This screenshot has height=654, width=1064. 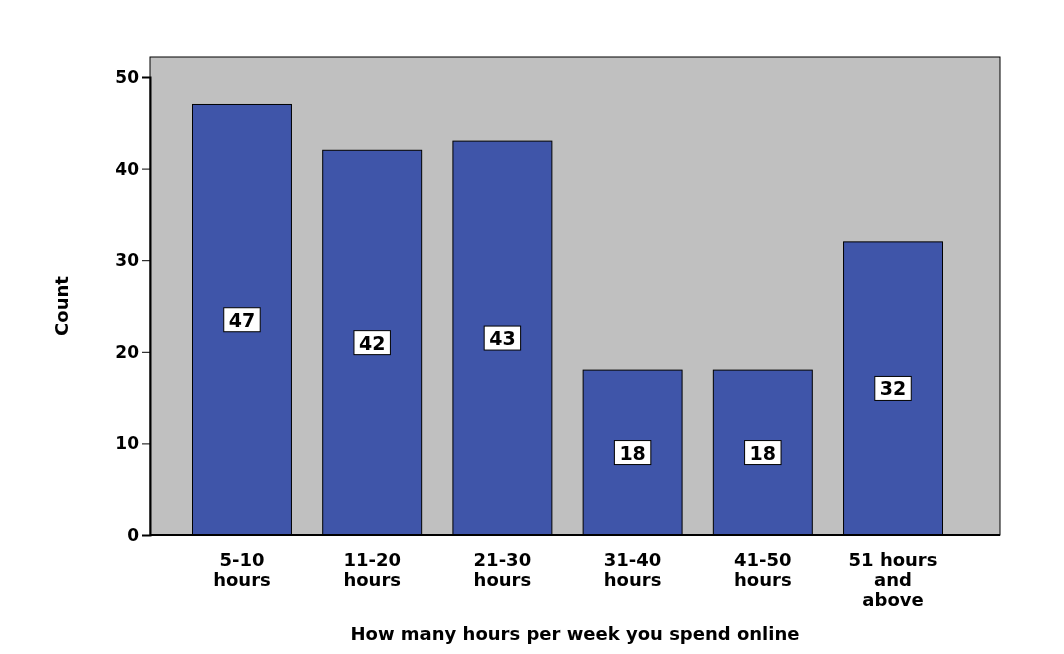 What do you see at coordinates (242, 319) in the screenshot?
I see `data-label: 47` at bounding box center [242, 319].